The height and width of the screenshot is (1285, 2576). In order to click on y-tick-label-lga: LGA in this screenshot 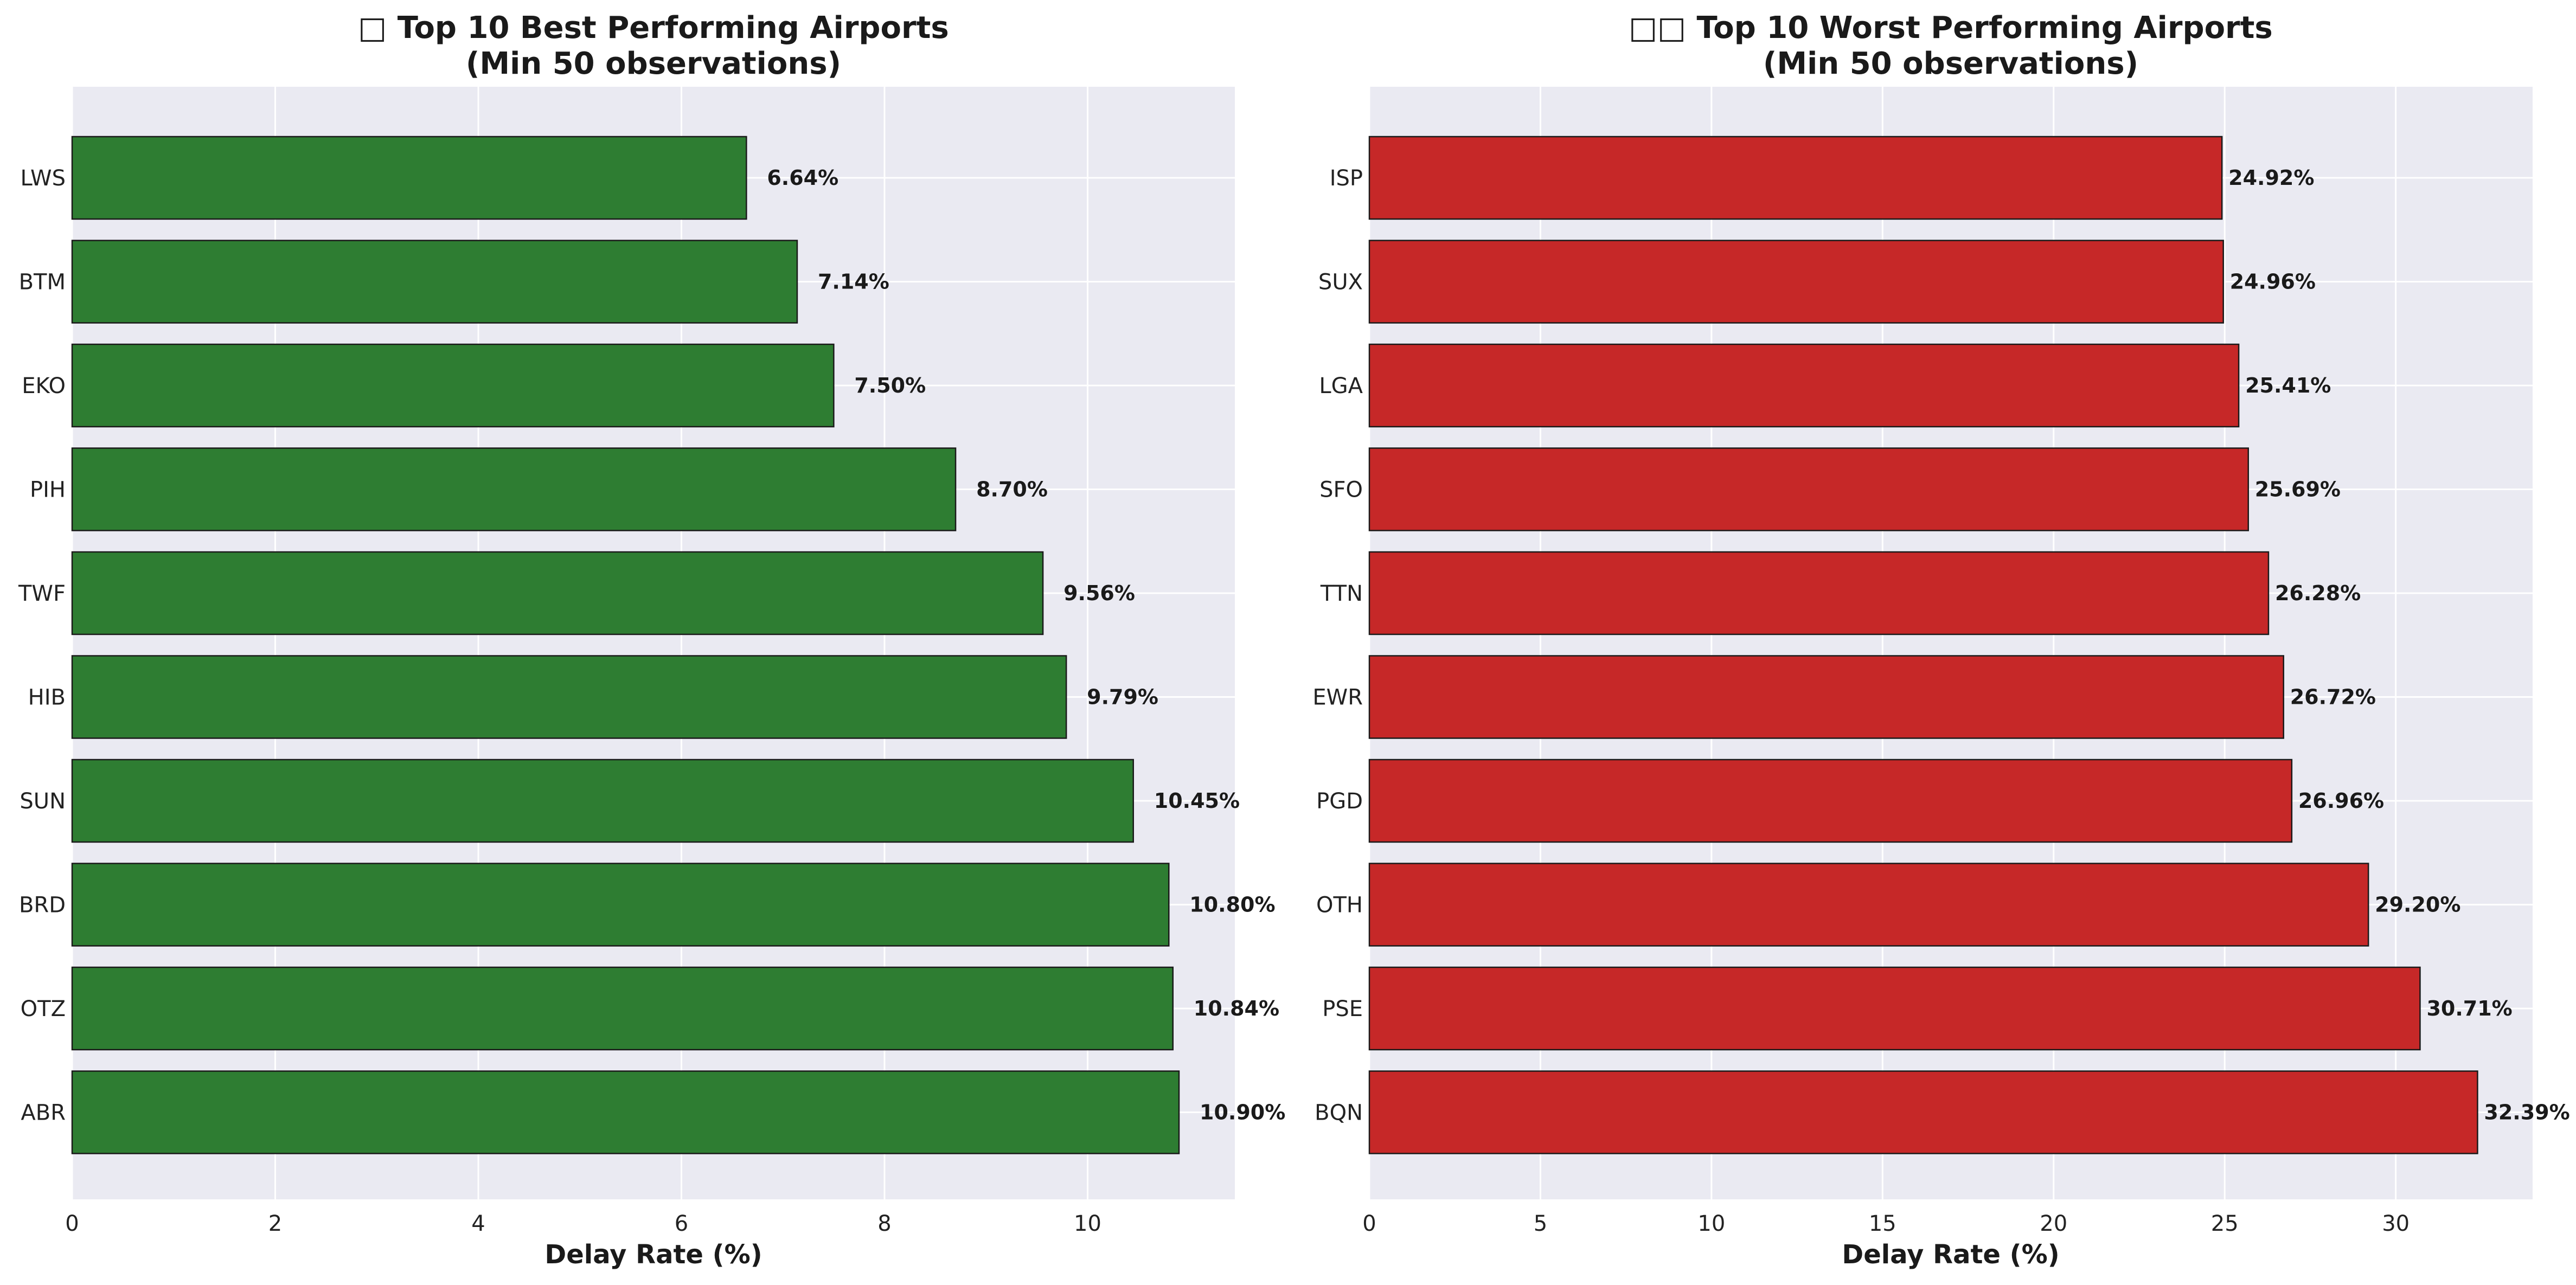, I will do `click(1341, 387)`.